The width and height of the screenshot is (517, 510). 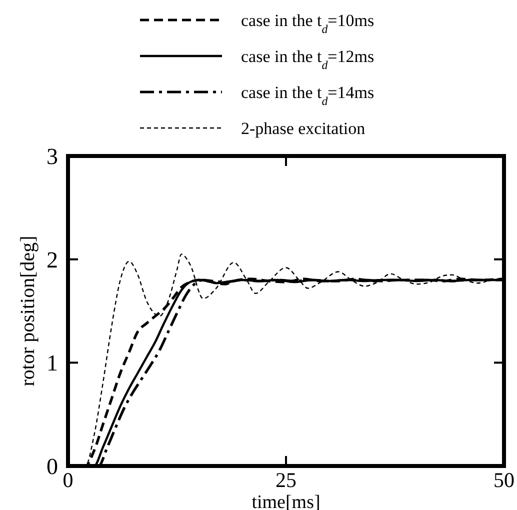 I want to click on y-tick-label: 2, so click(x=52, y=259).